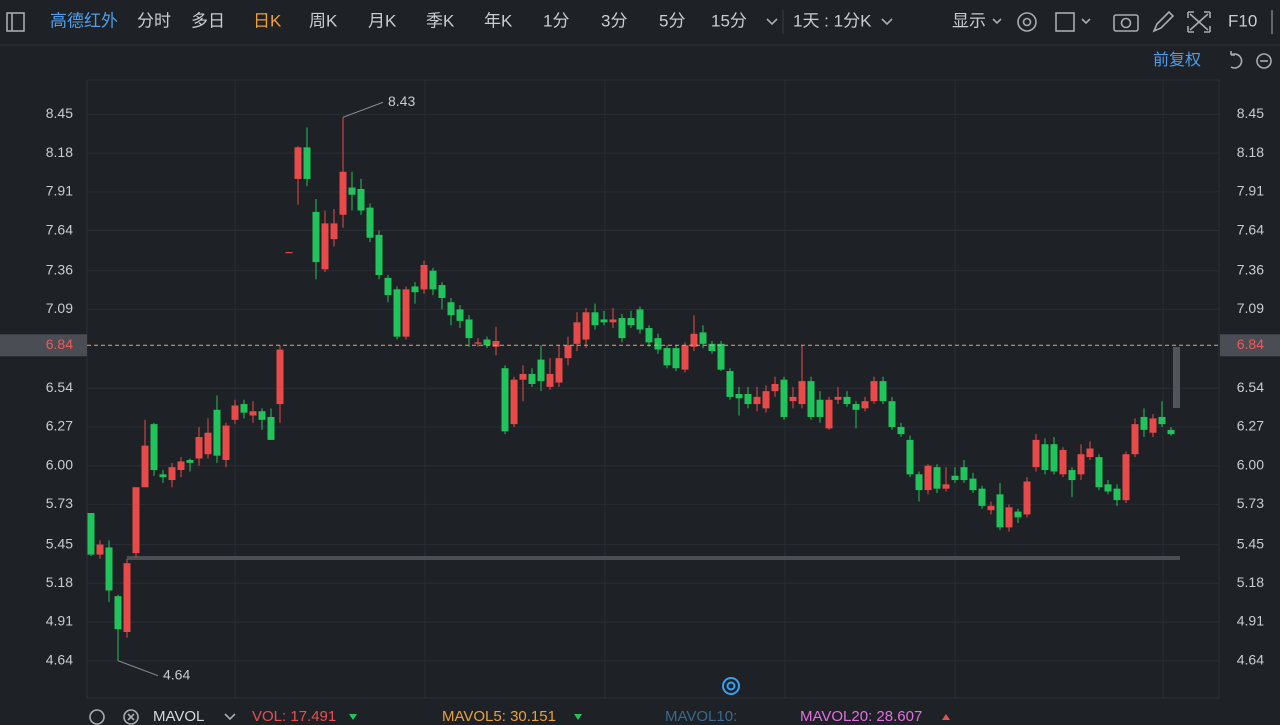 The height and width of the screenshot is (725, 1280). What do you see at coordinates (154, 20) in the screenshot?
I see `period-tab: 分时` at bounding box center [154, 20].